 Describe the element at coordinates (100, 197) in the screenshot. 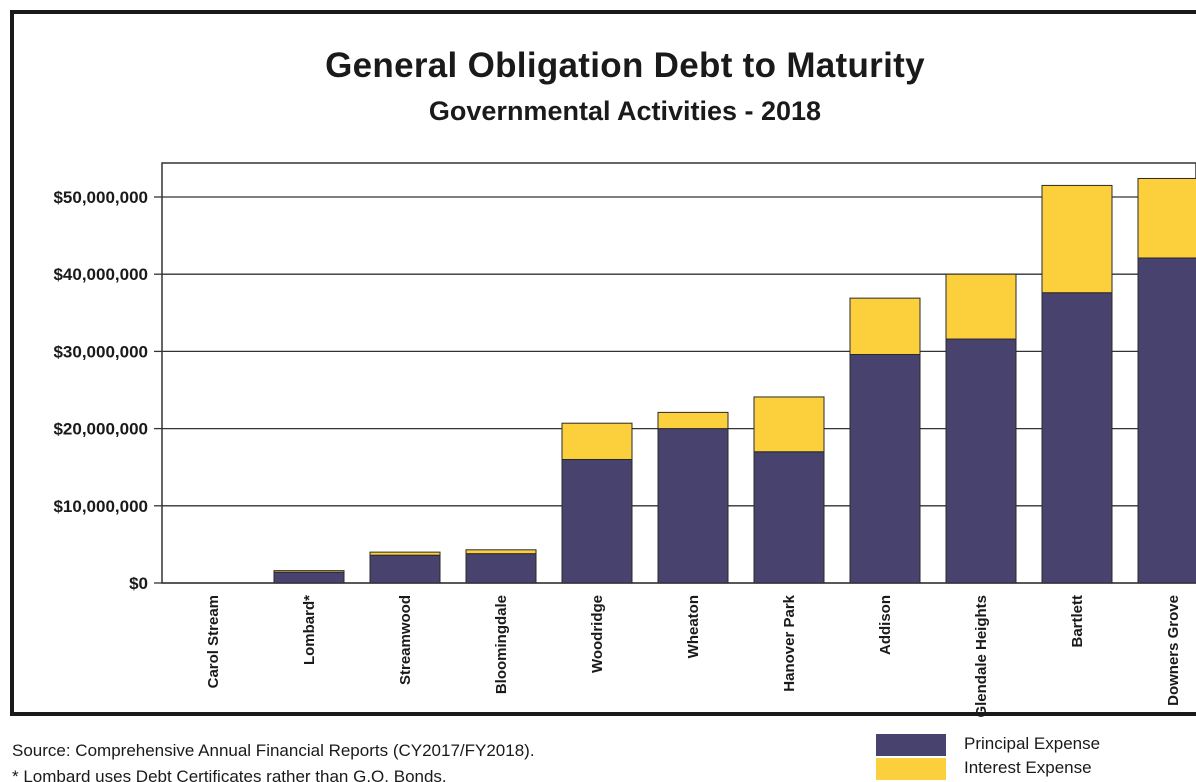

I see `y-tick-label: $50,000,000` at that location.